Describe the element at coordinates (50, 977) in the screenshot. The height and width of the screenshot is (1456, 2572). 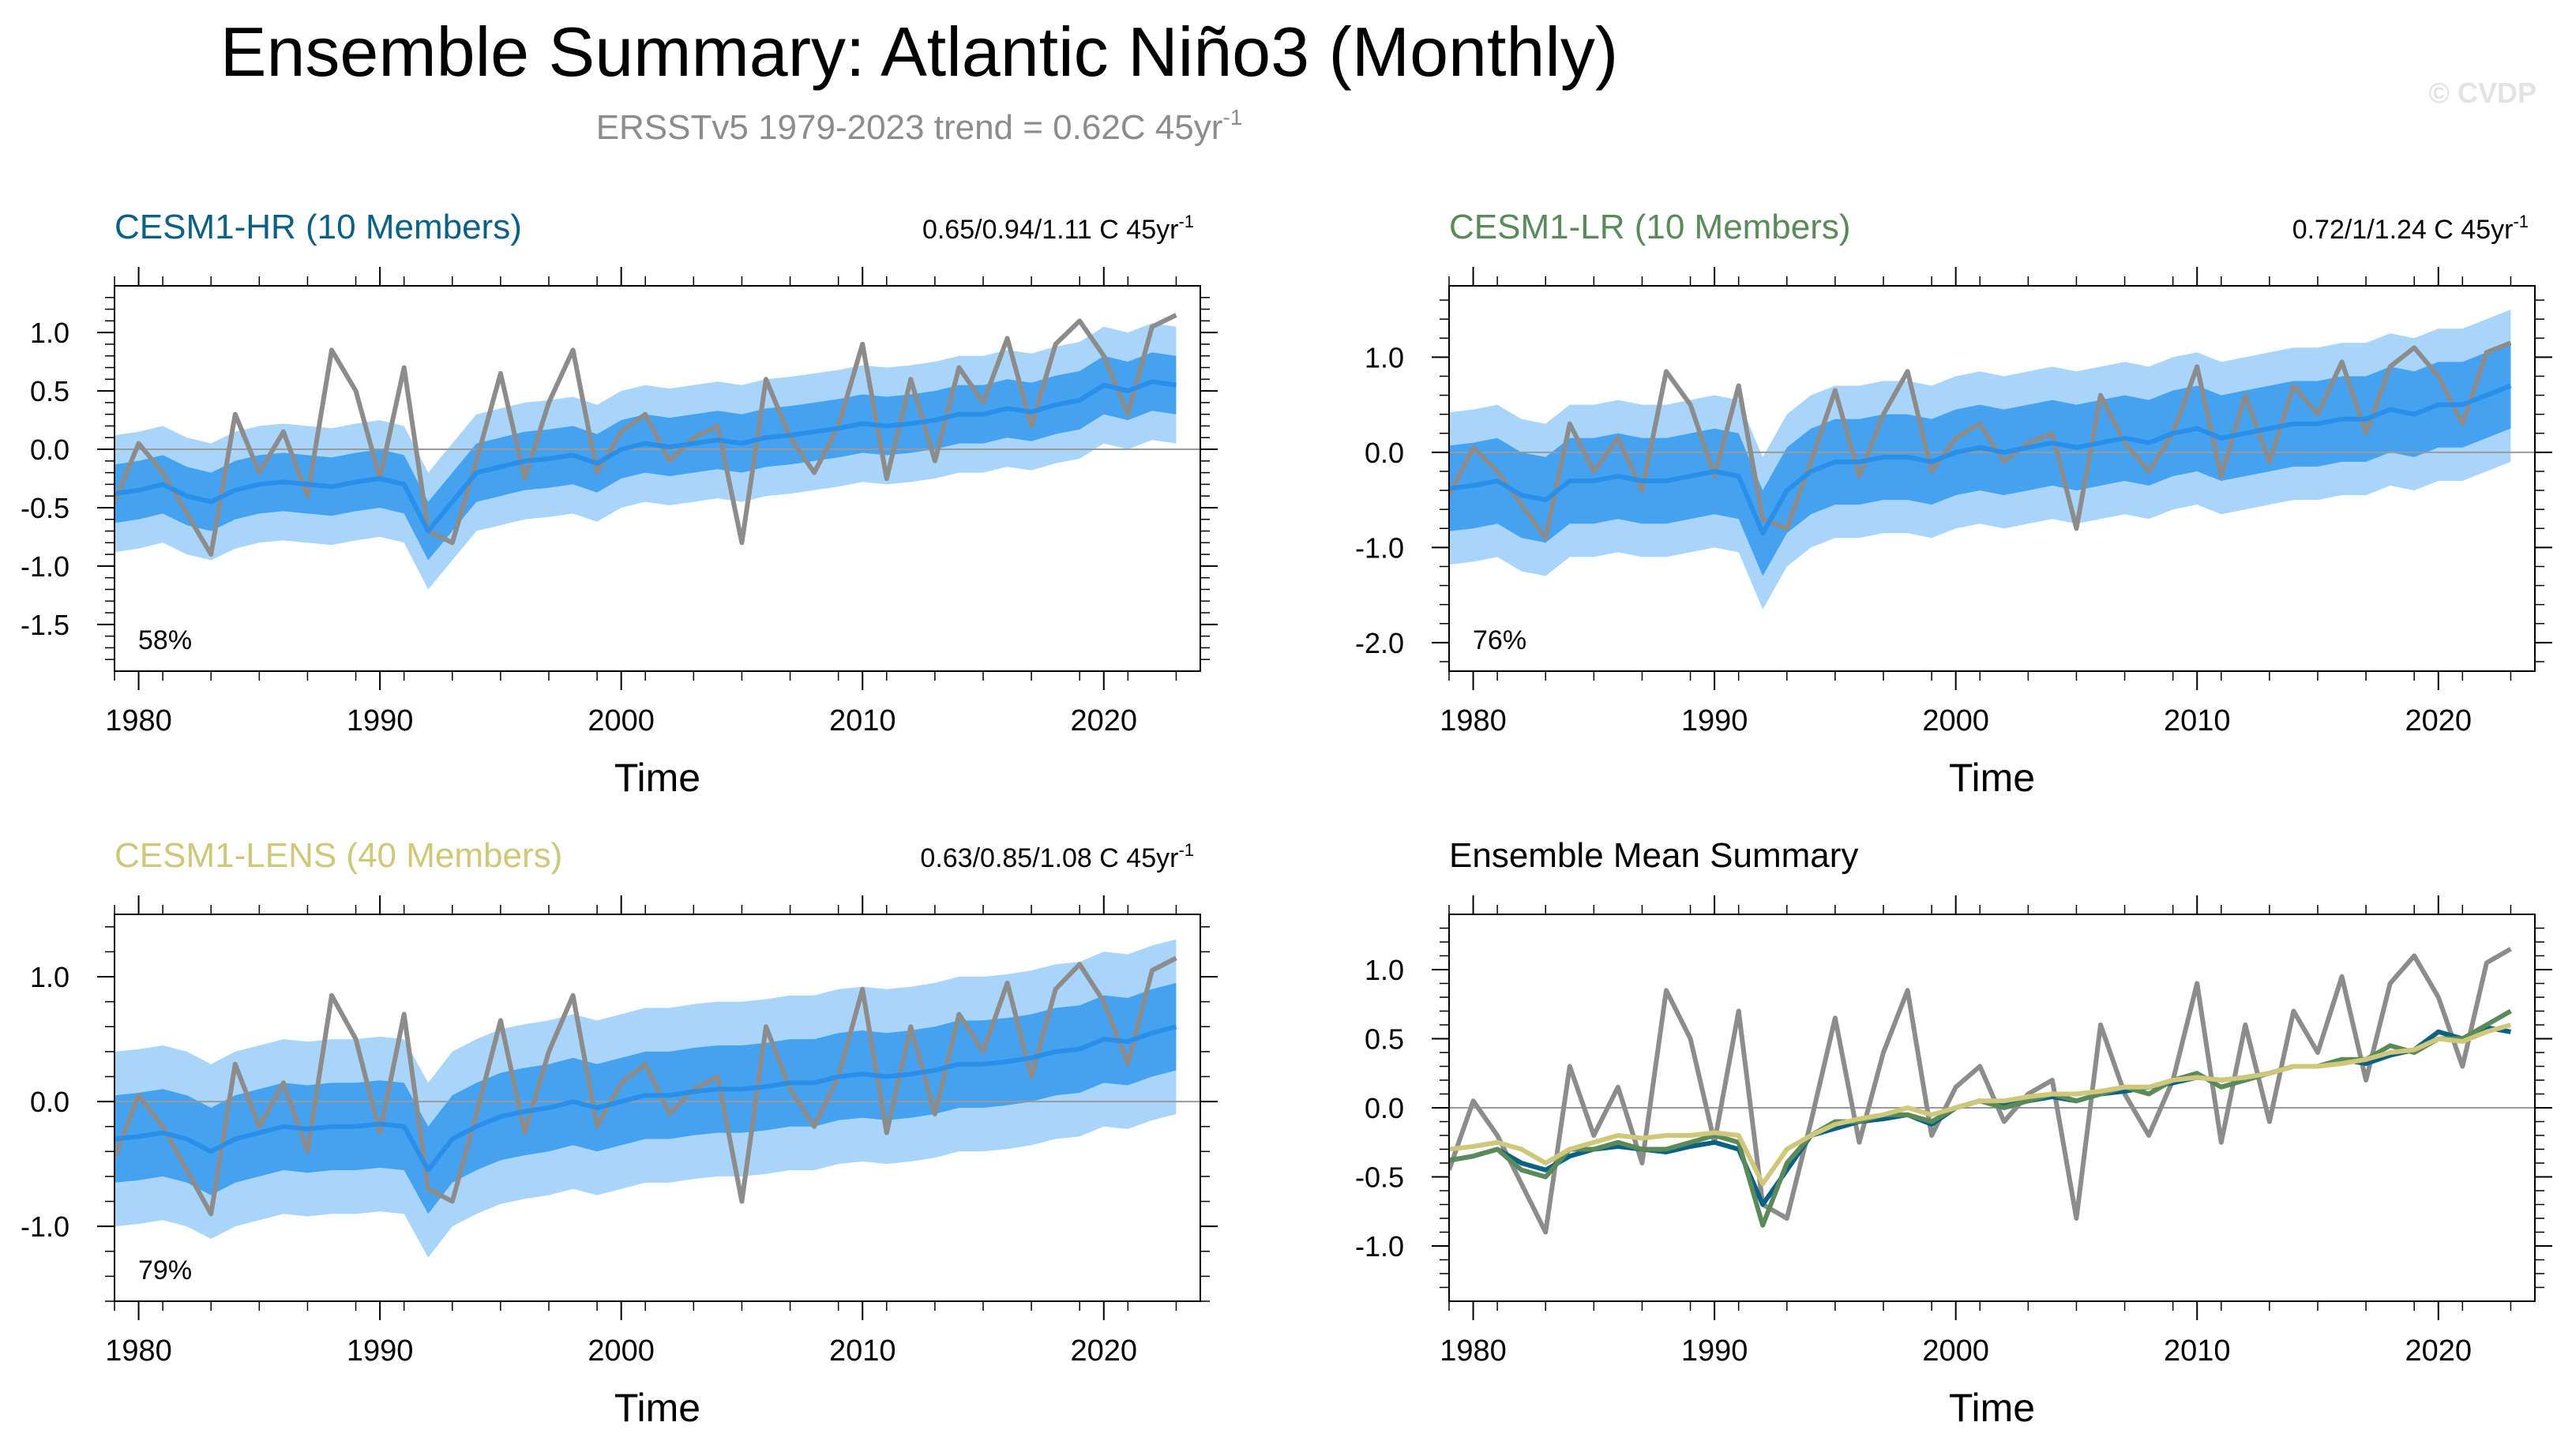
I see `ytick-label-lens: 1.0` at that location.